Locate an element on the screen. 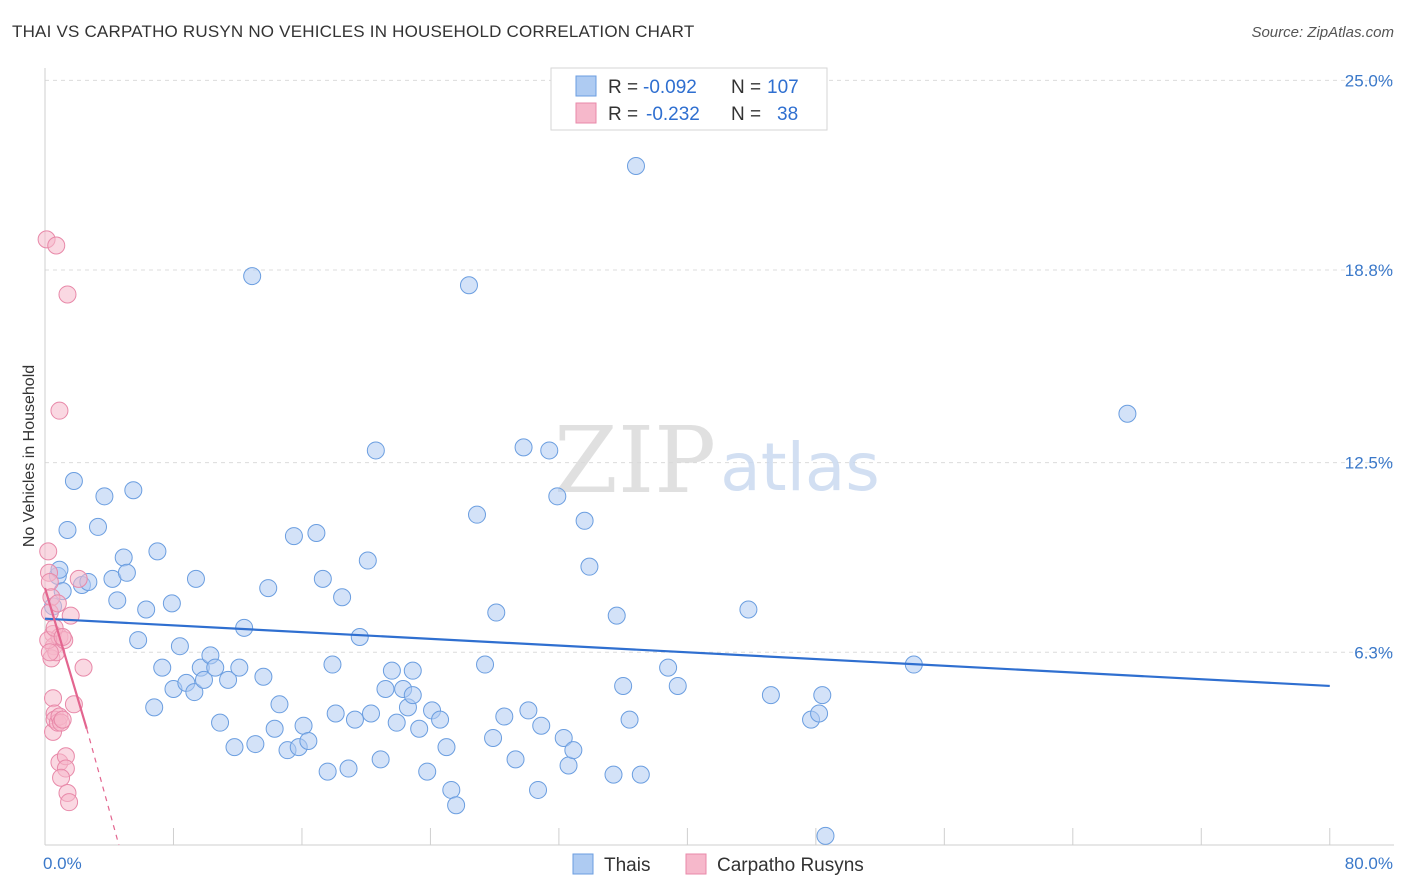 This screenshot has width=1406, height=892. rusyn-trend-line is located at coordinates (65, 658).